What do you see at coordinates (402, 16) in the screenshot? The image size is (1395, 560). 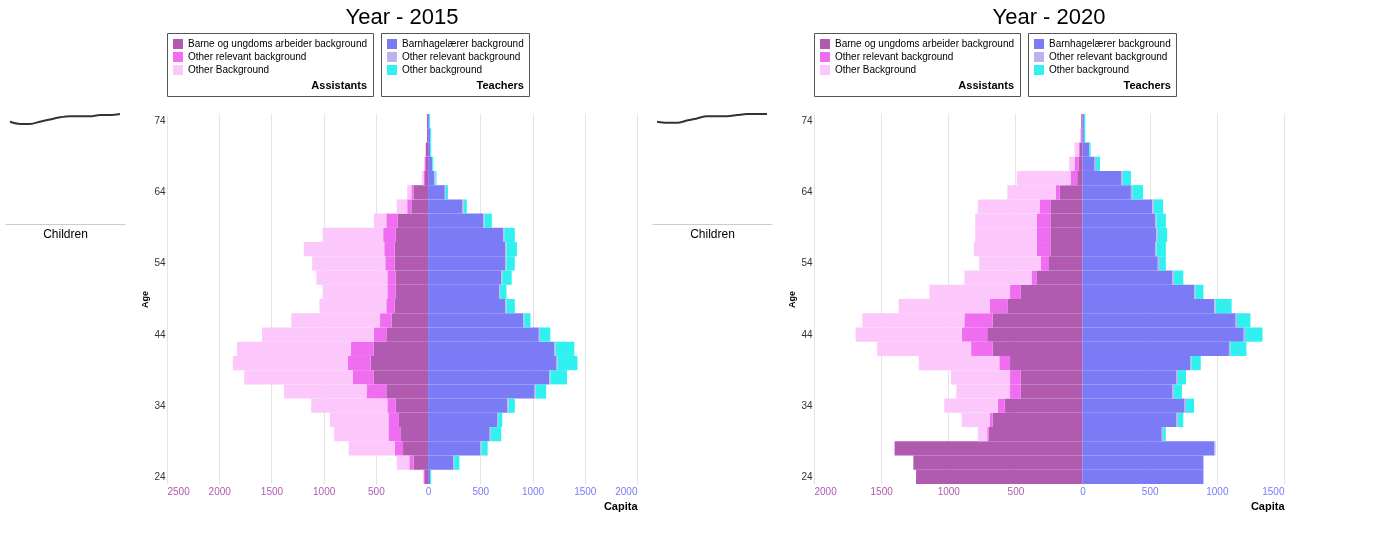 I see `chart-title: Year - 2015` at bounding box center [402, 16].